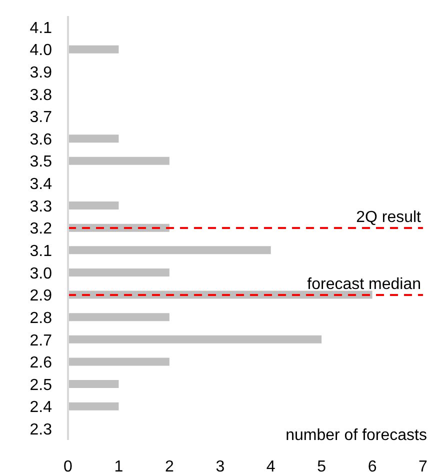 The width and height of the screenshot is (431, 473). What do you see at coordinates (119, 465) in the screenshot?
I see `x-tick-label: 1` at bounding box center [119, 465].